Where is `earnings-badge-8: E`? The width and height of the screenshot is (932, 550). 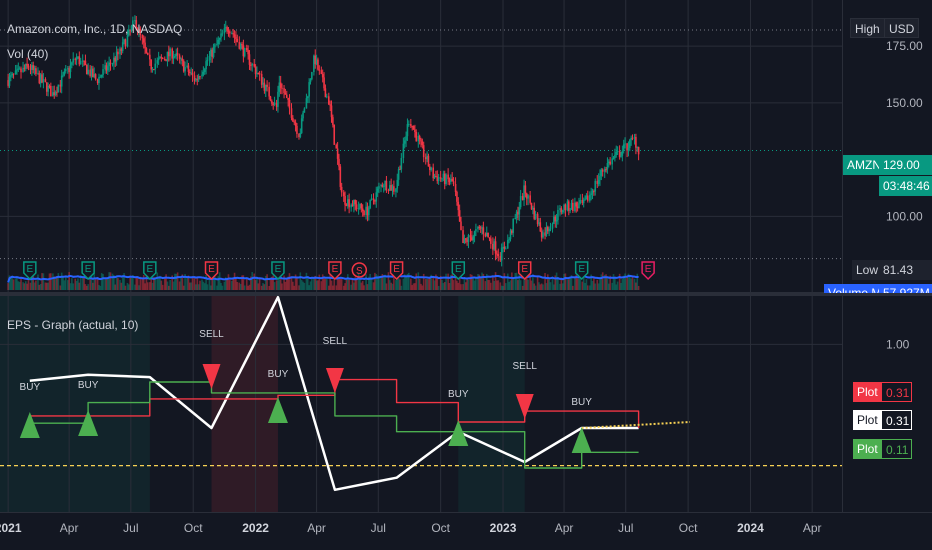
earnings-badge-8: E is located at coordinates (458, 271).